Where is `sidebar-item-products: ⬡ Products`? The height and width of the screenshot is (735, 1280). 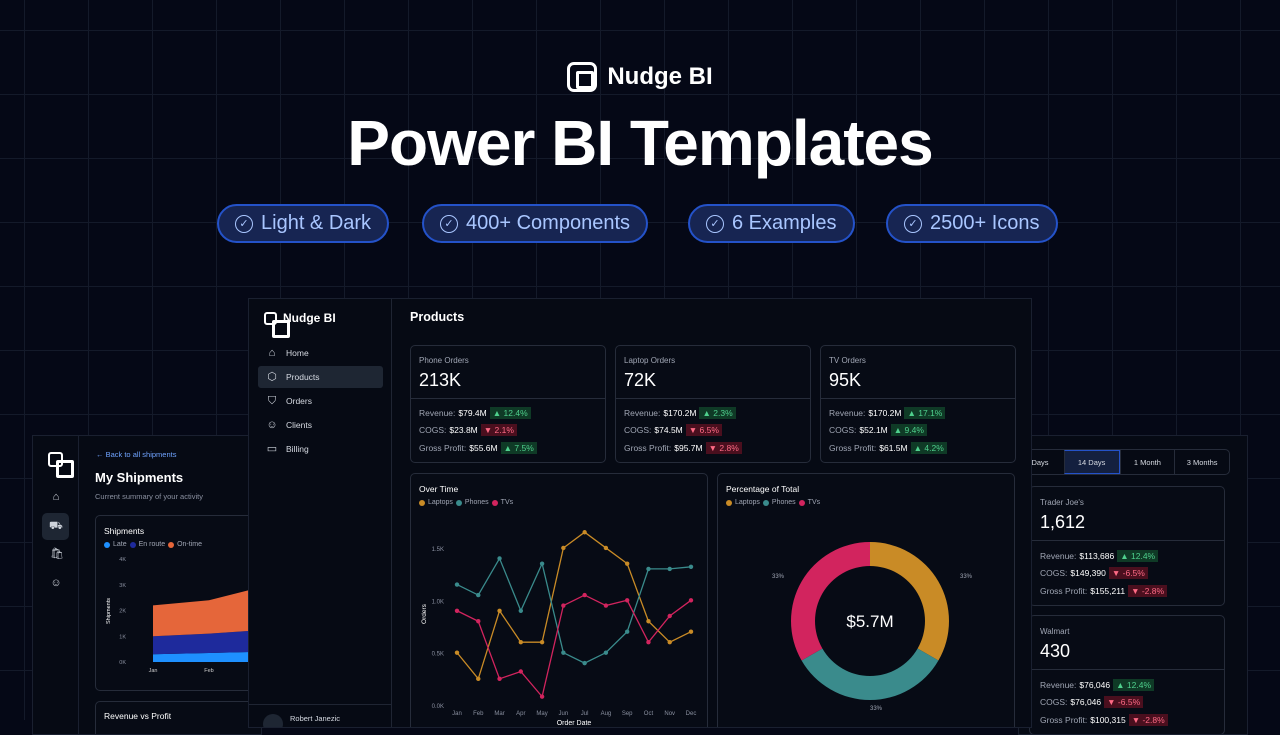 sidebar-item-products: ⬡ Products is located at coordinates (320, 377).